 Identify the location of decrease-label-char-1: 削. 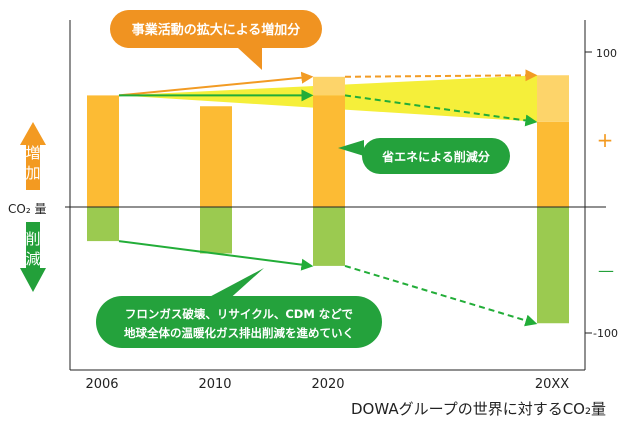
(32, 239).